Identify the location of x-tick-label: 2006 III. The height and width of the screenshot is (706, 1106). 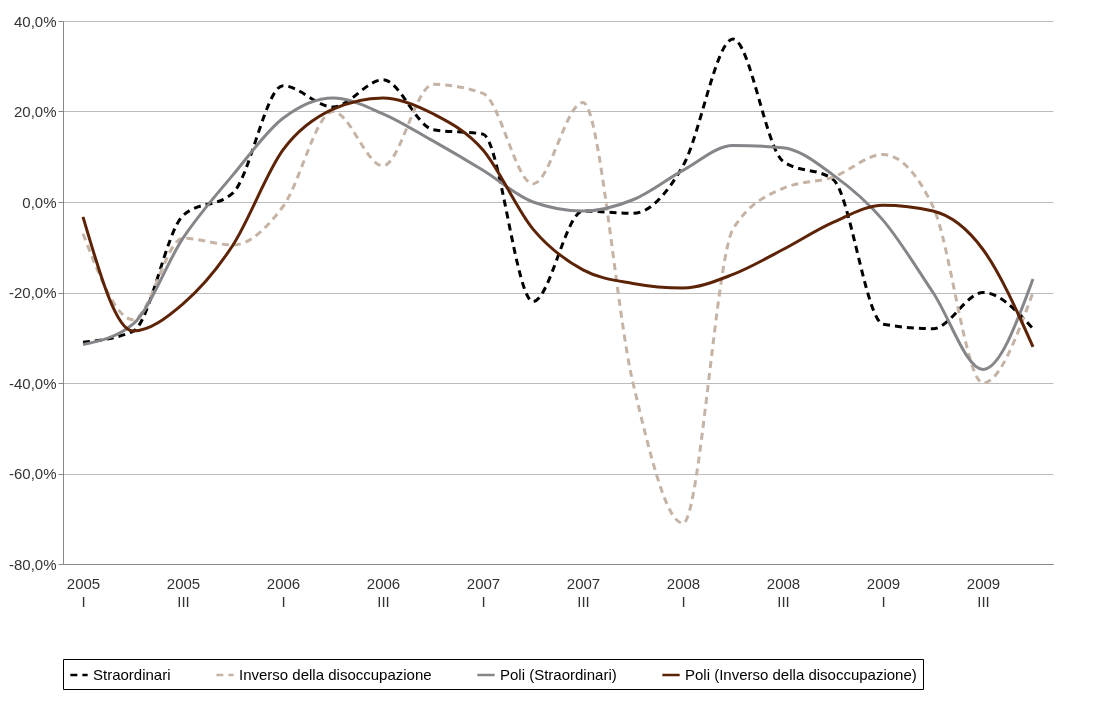
(383, 592).